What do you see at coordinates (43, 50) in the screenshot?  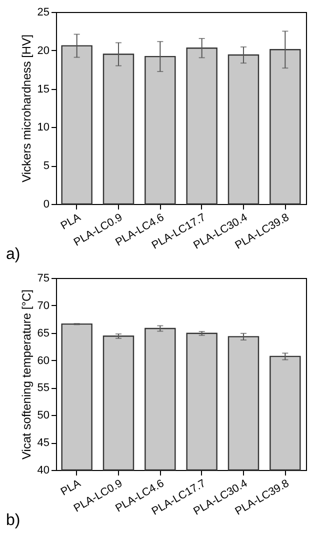 I see `y-tick-label: 20` at bounding box center [43, 50].